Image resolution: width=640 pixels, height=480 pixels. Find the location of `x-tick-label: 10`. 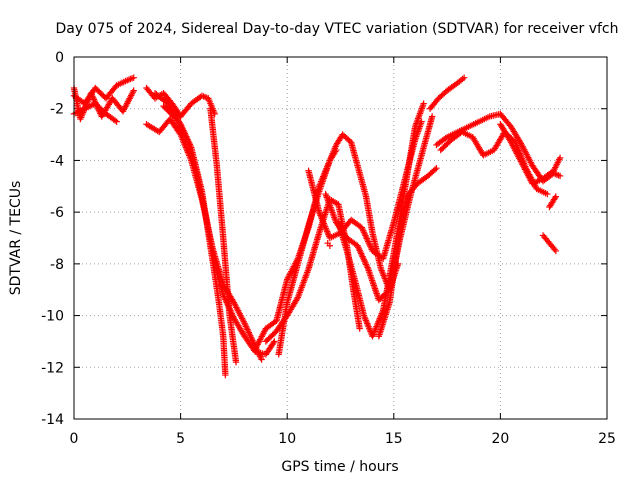

x-tick-label: 10 is located at coordinates (287, 439).